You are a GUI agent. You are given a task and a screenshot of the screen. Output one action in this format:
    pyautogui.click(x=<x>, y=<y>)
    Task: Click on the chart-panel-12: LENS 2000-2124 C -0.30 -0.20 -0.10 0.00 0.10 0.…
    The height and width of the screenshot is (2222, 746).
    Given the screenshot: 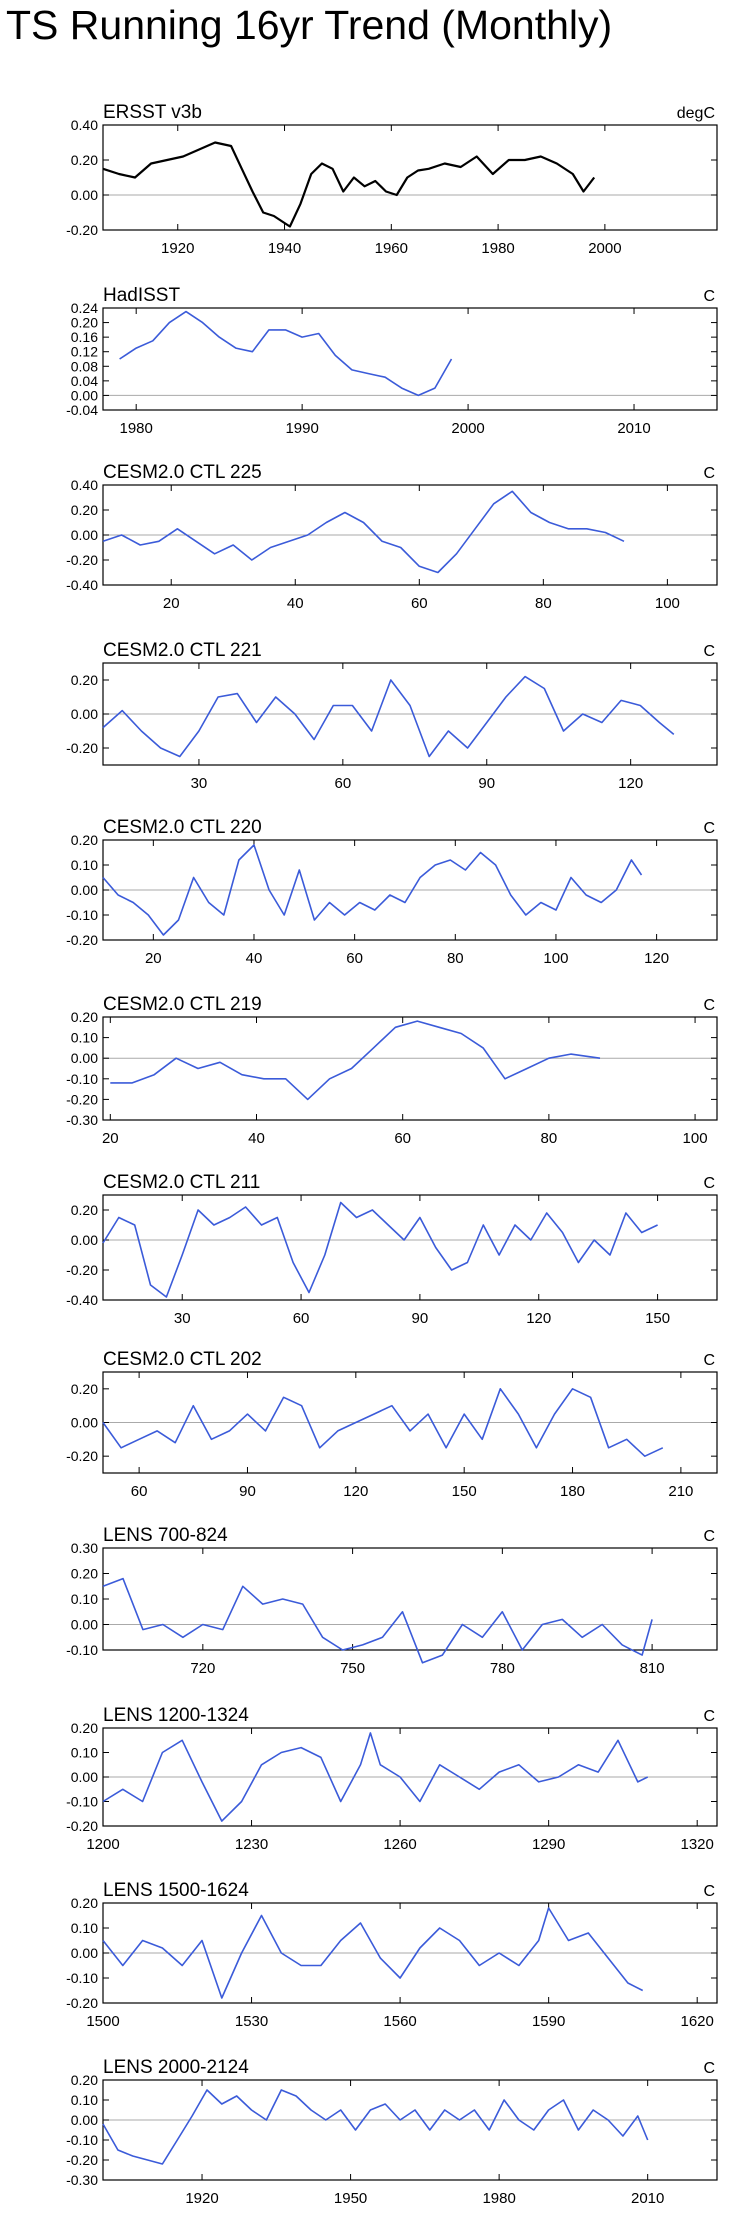 What is the action you would take?
    pyautogui.click(x=392, y=2132)
    